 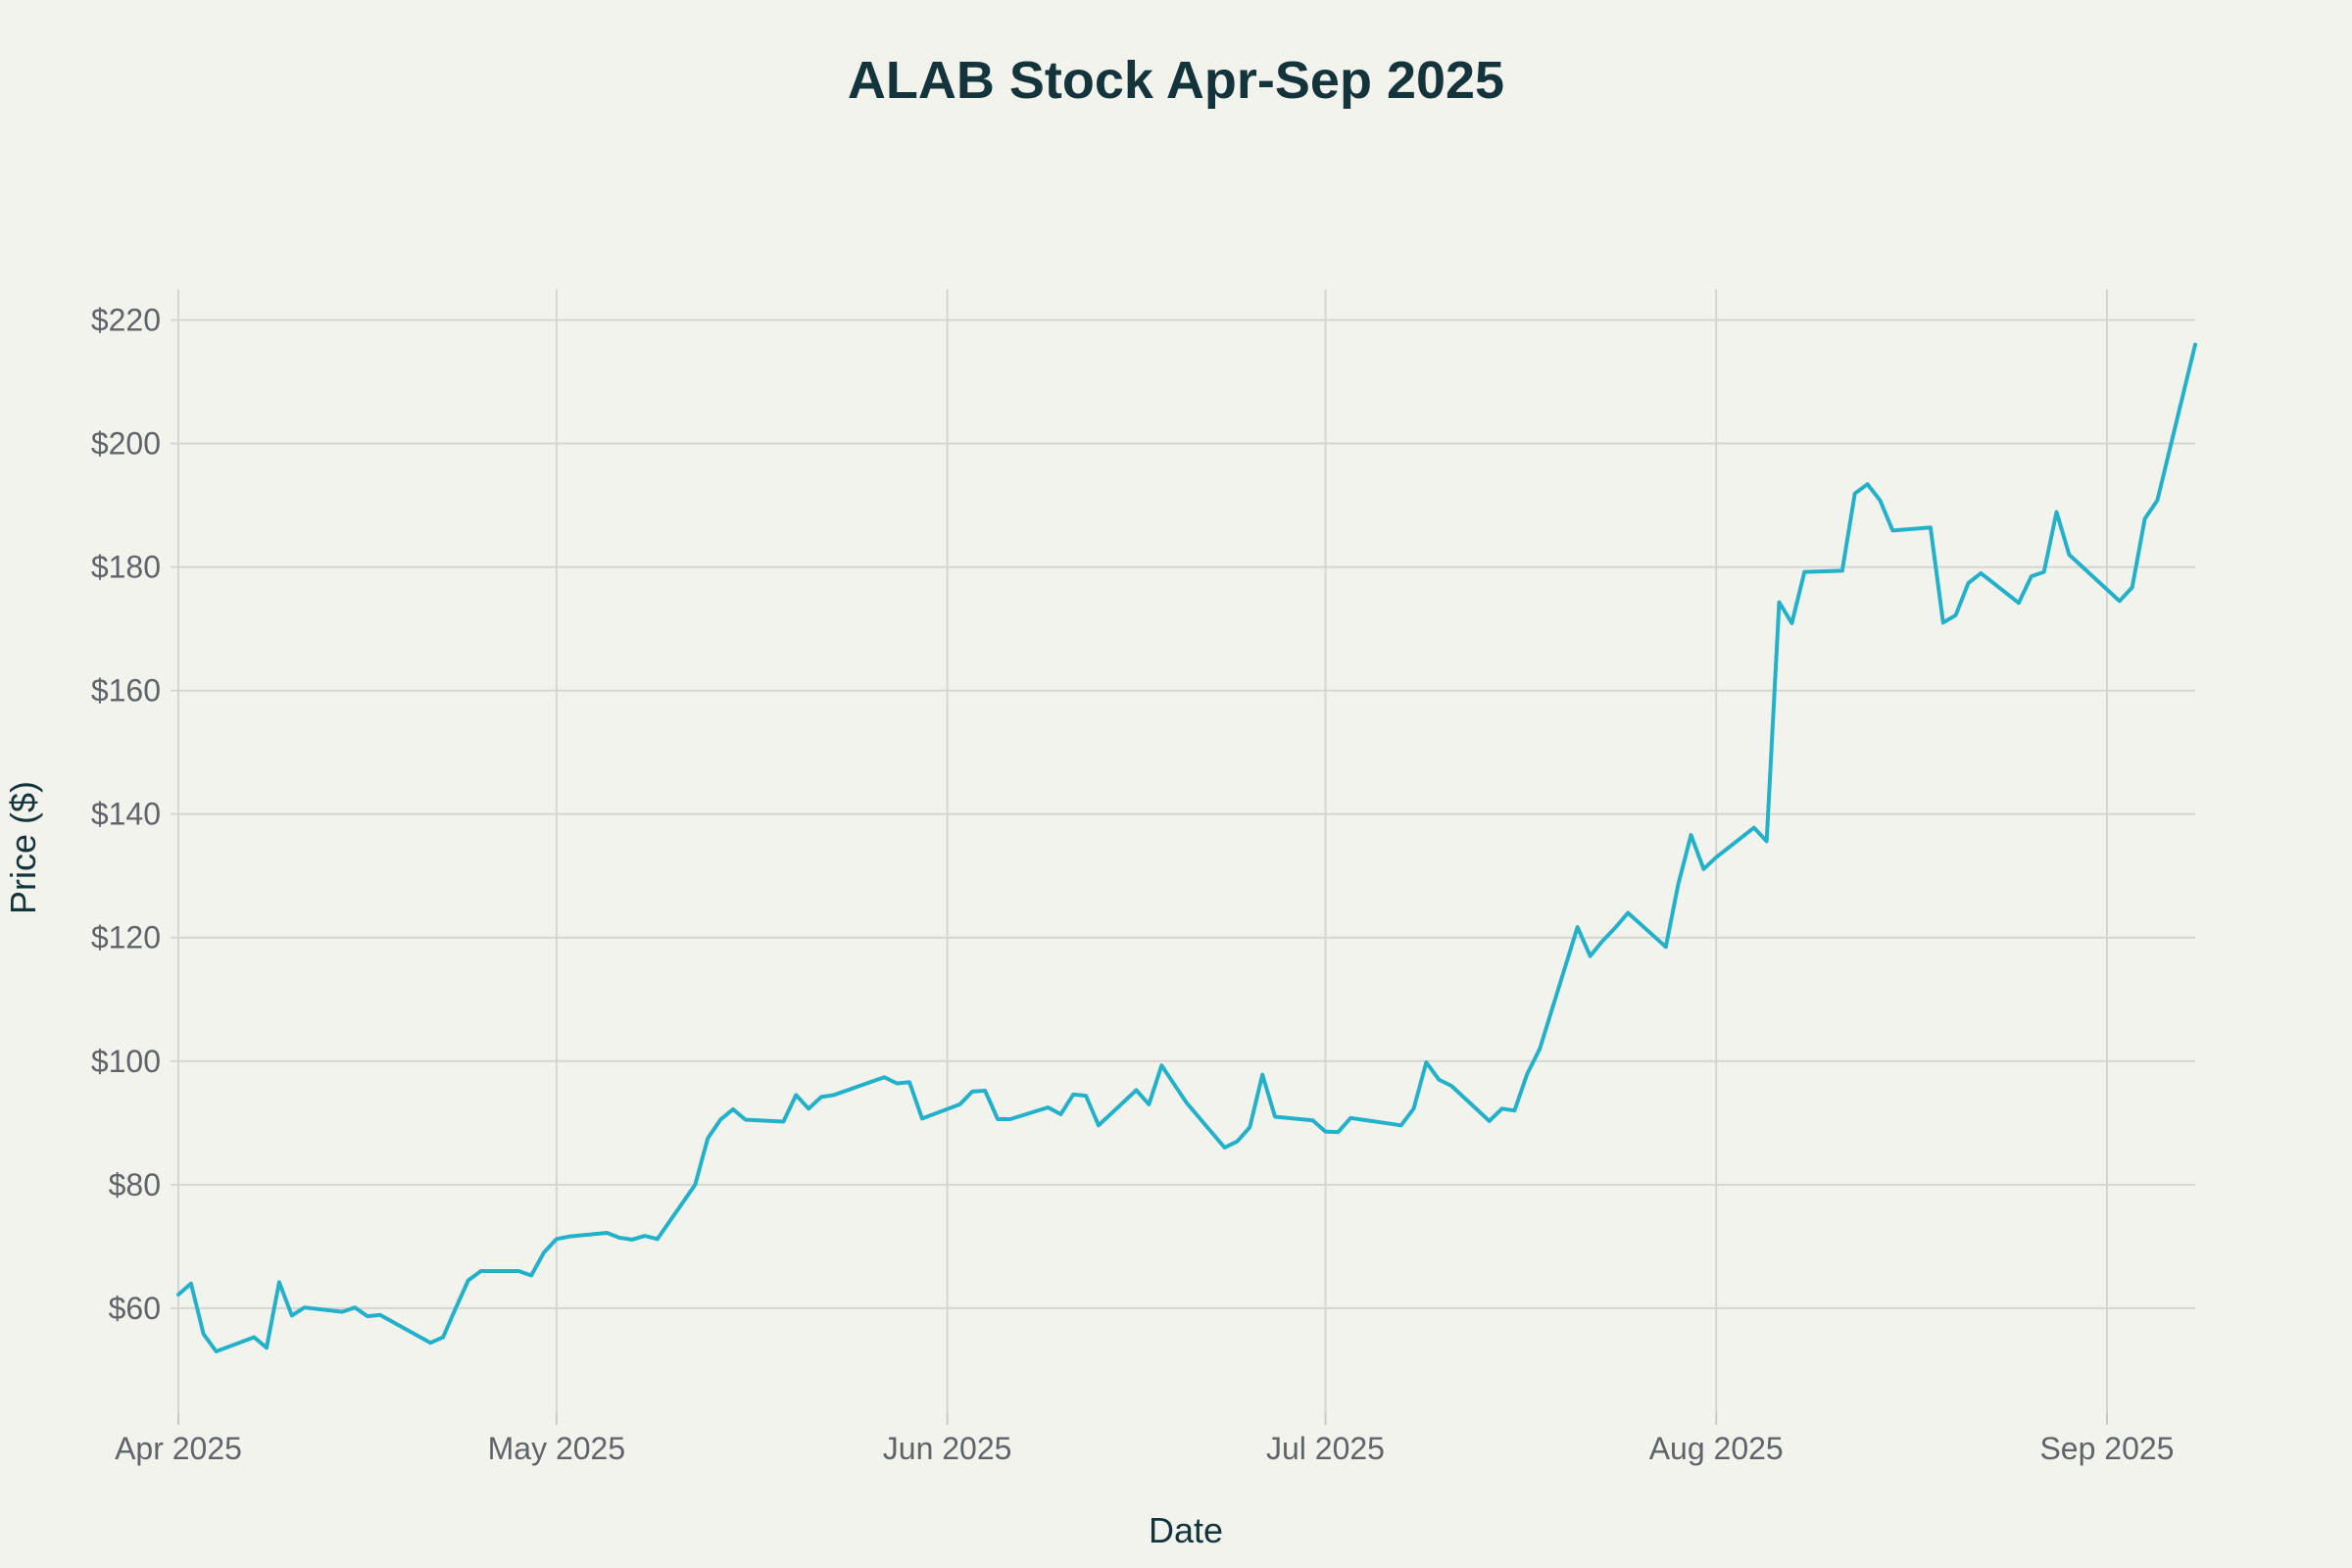 I want to click on y-tick-label: $80, so click(x=135, y=1184).